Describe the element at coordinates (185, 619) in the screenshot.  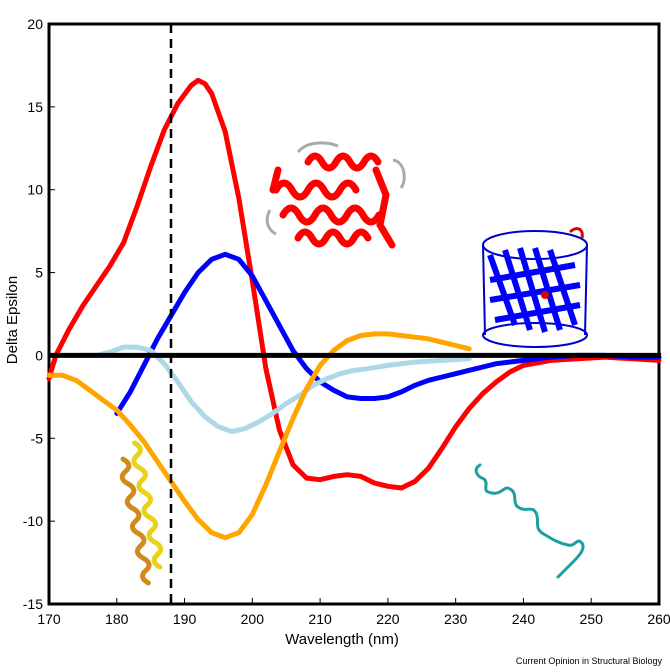
I see `x-tick-label: 190` at that location.